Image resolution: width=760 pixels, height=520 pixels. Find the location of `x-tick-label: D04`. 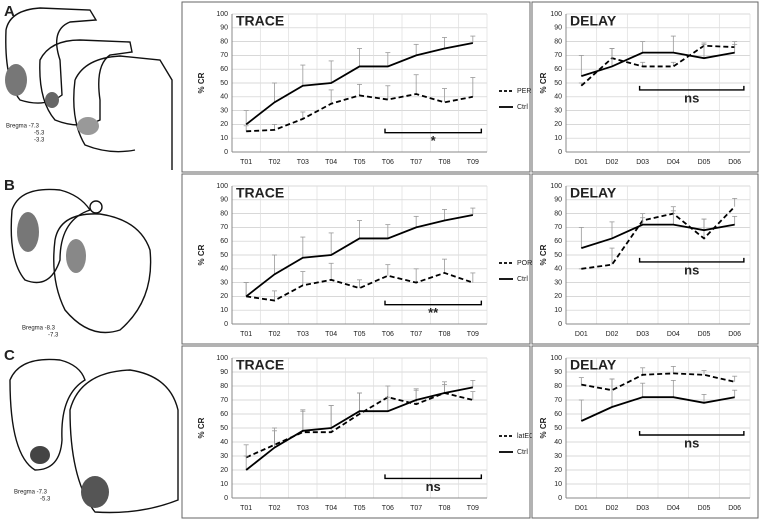

x-tick-label: D04 is located at coordinates (673, 334).